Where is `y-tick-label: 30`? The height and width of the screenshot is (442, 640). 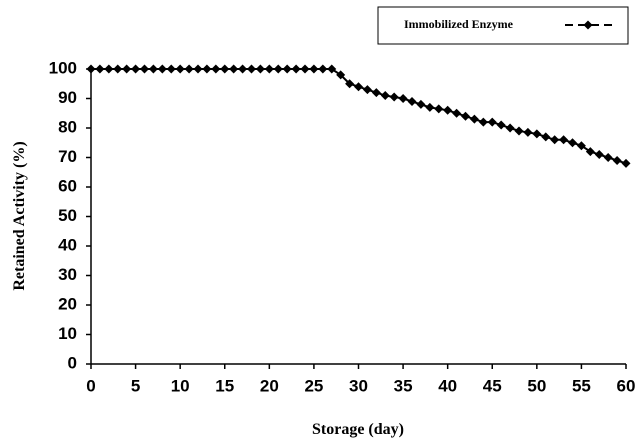 y-tick-label: 30 is located at coordinates (67, 274).